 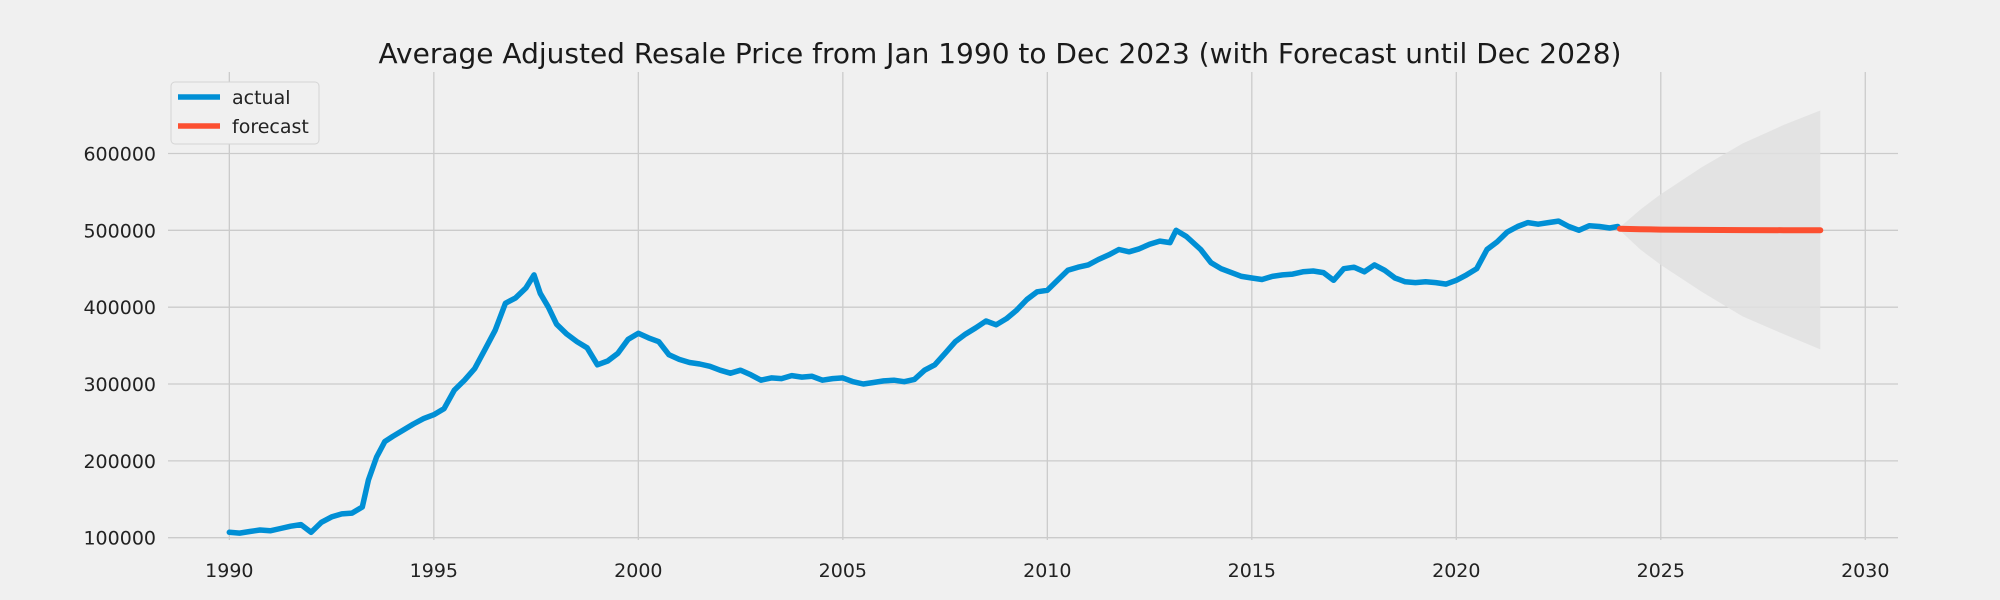 I want to click on y-axis-ticks: 100000 200000 300000 400000 500000 600000, so click(x=119, y=346).